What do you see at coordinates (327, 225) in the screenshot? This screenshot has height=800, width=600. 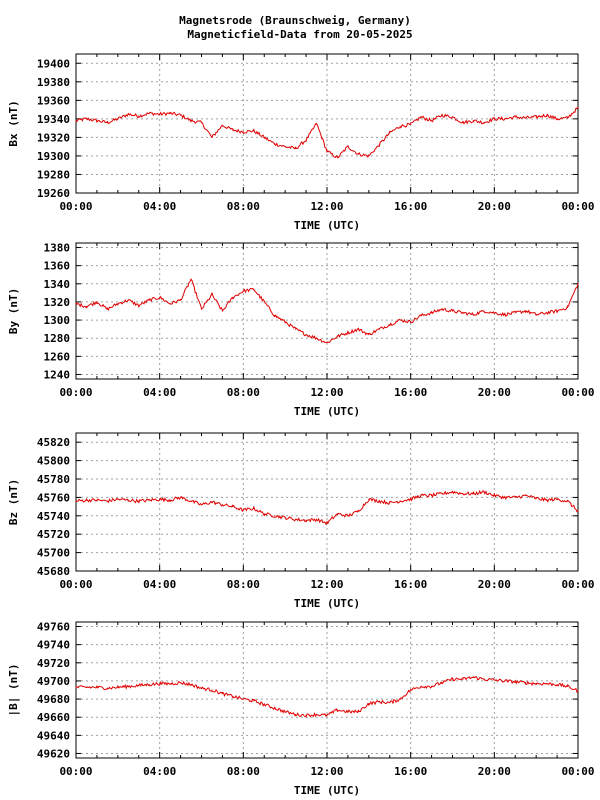 I see `x-axis-label: TIME (UTC)` at bounding box center [327, 225].